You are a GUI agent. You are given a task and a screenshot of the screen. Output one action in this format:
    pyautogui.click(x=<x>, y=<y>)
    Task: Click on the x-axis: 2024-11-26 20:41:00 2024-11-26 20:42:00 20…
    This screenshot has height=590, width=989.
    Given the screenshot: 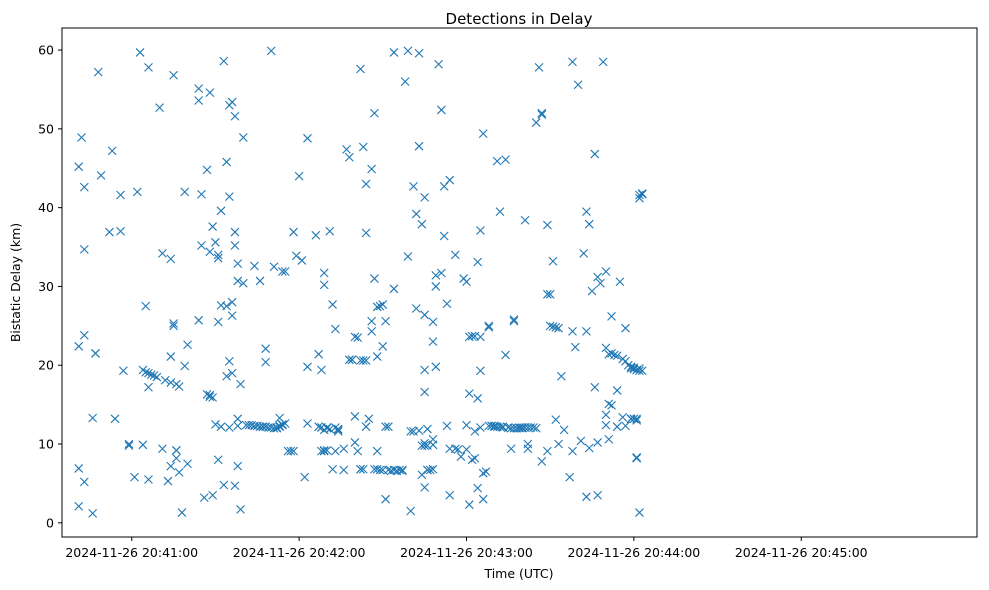 What is the action you would take?
    pyautogui.click(x=466, y=548)
    